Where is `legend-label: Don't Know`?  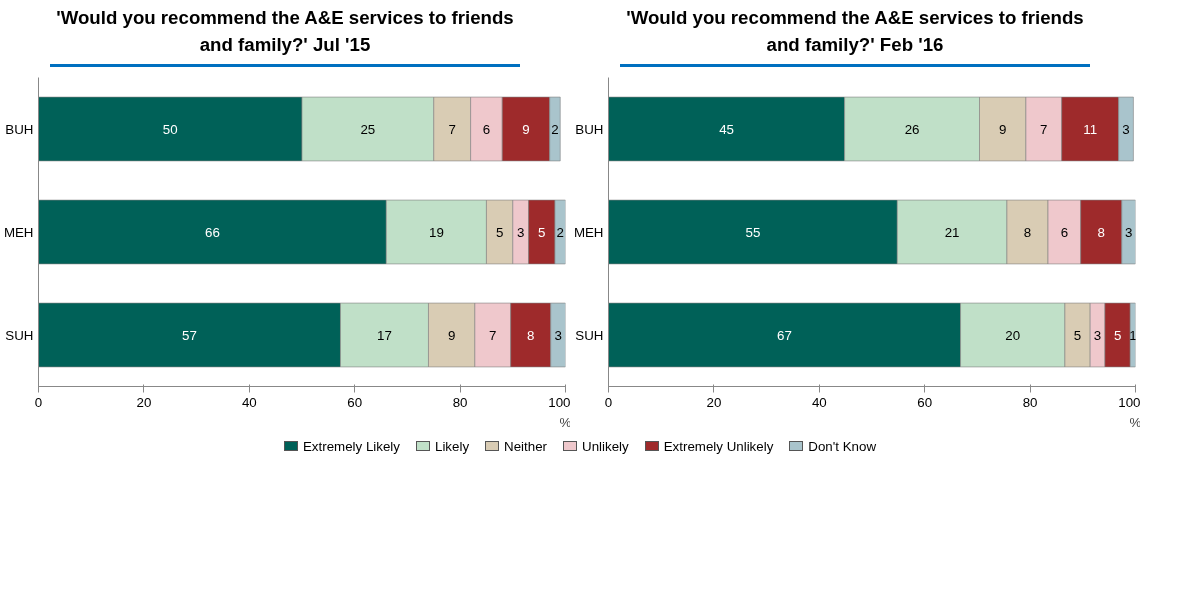 legend-label: Don't Know is located at coordinates (842, 447).